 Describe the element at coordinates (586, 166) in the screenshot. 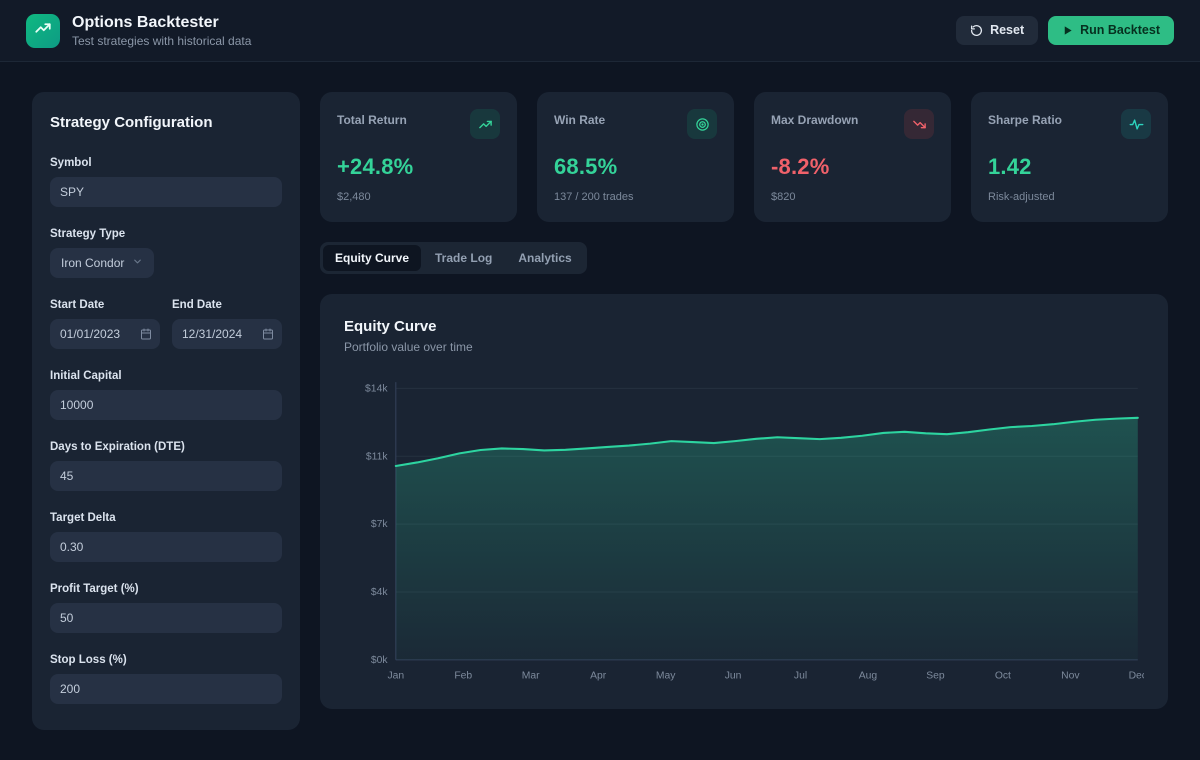

I see `stat-value: 68.5%` at that location.